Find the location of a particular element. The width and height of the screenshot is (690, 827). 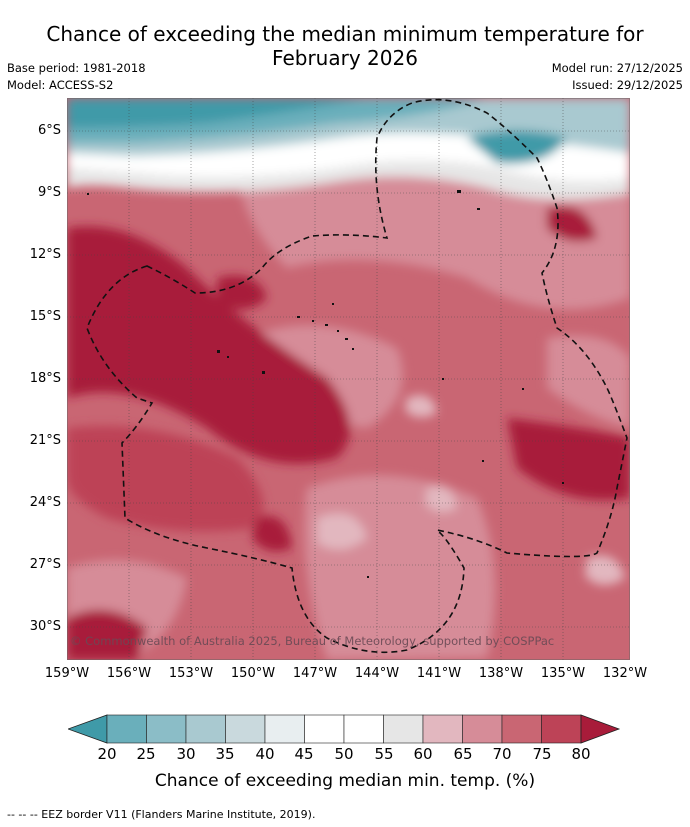

lon-label: 144°W is located at coordinates (377, 673).